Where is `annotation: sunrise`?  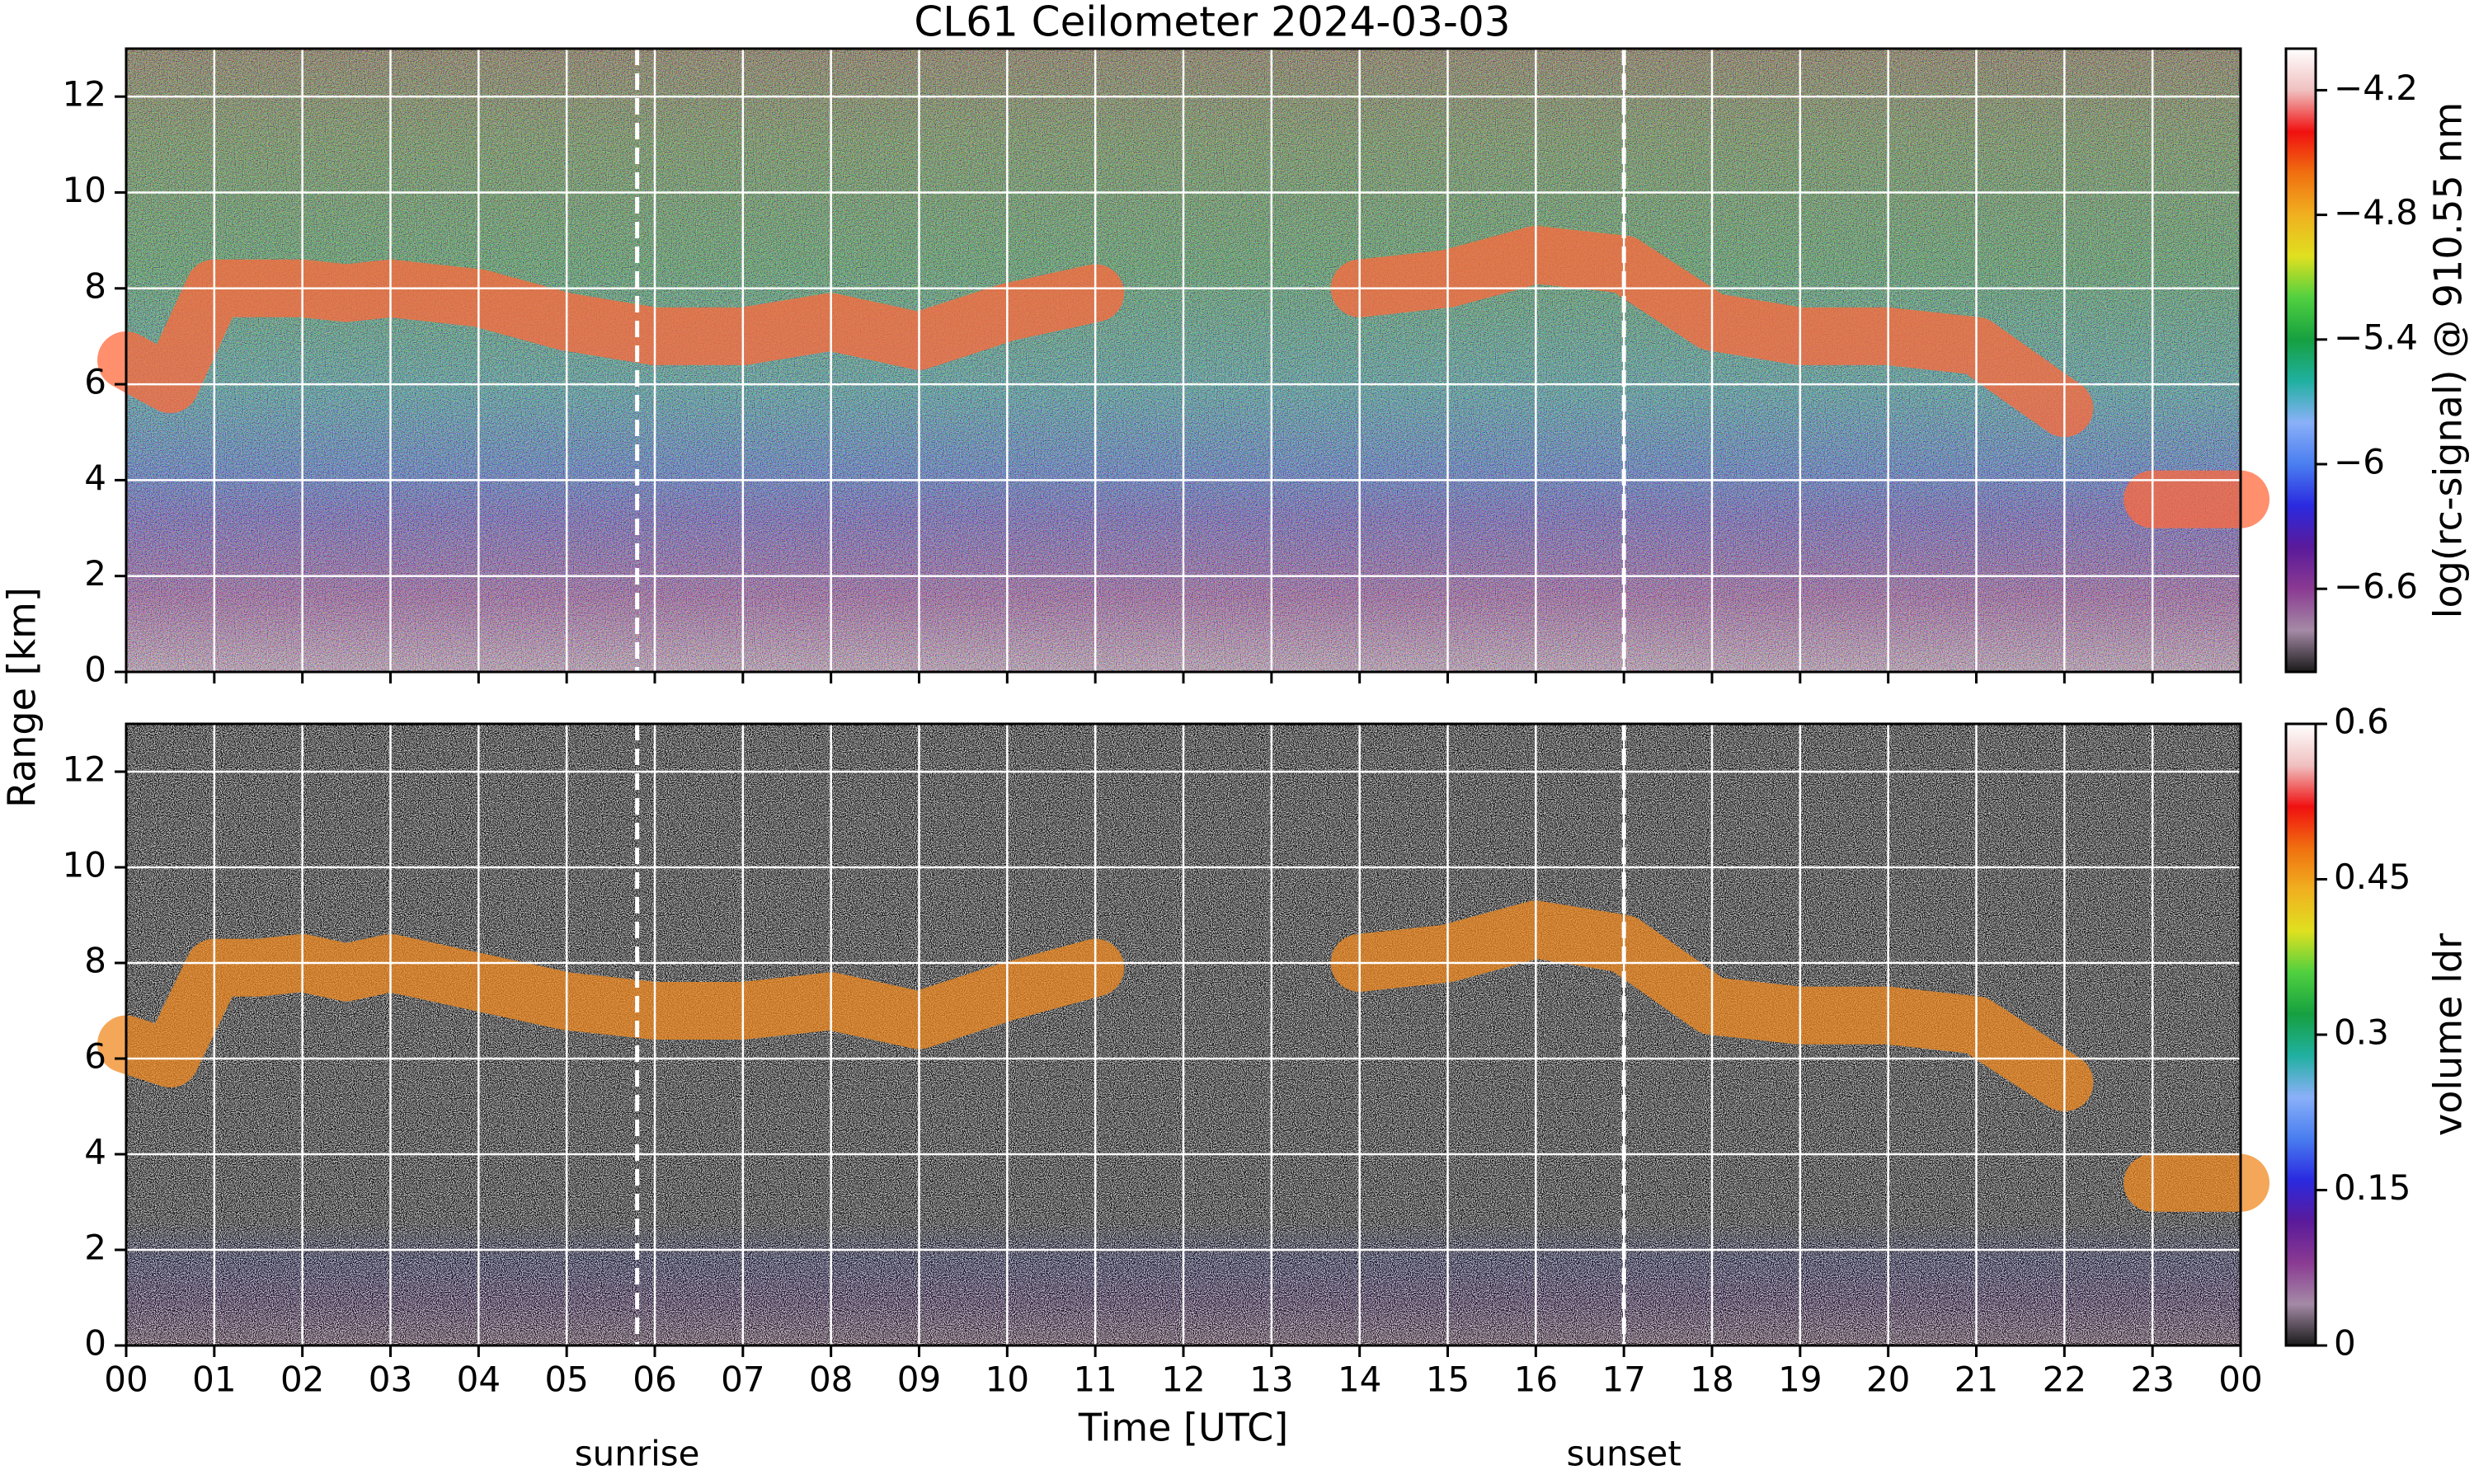 annotation: sunrise is located at coordinates (637, 1454).